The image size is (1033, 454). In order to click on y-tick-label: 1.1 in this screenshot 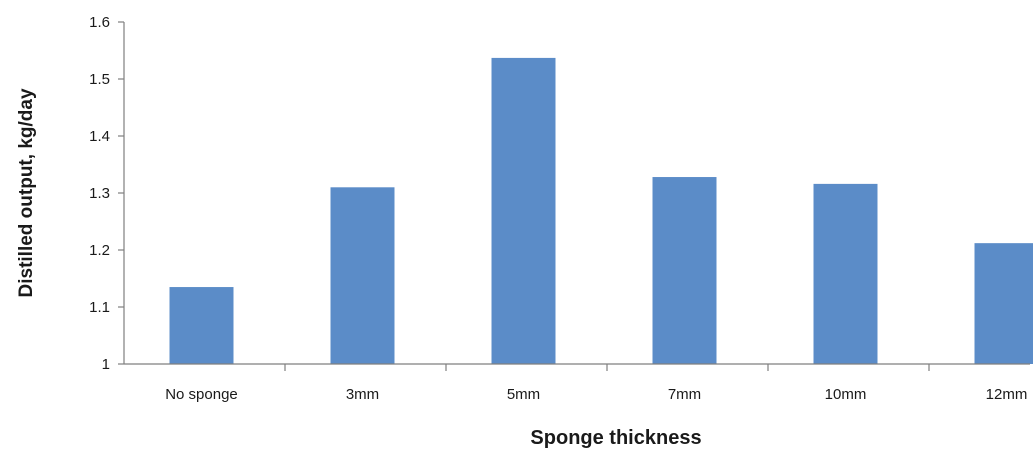, I will do `click(99, 307)`.